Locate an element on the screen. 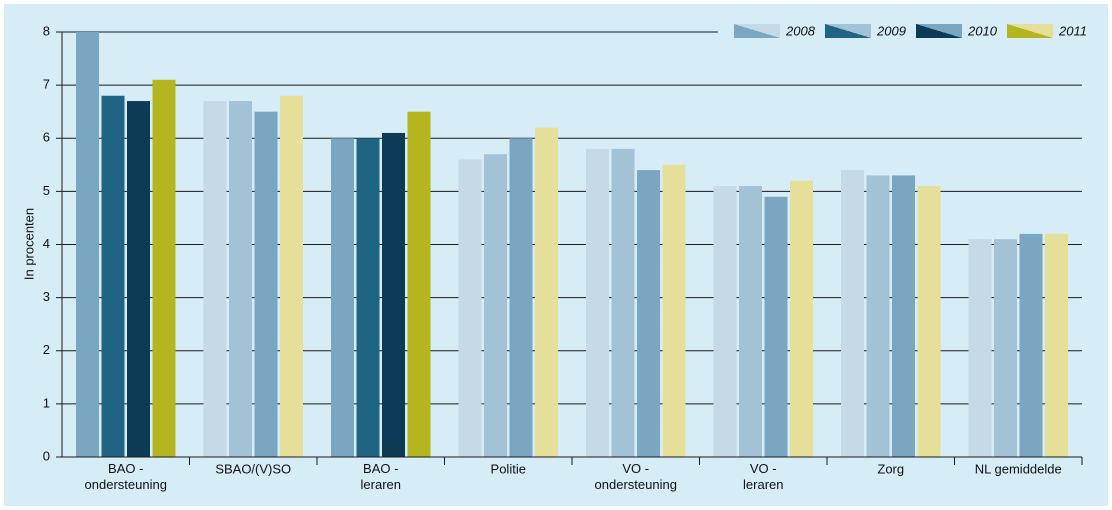 This screenshot has height=510, width=1112. y-tick-label: 8 is located at coordinates (46, 30).